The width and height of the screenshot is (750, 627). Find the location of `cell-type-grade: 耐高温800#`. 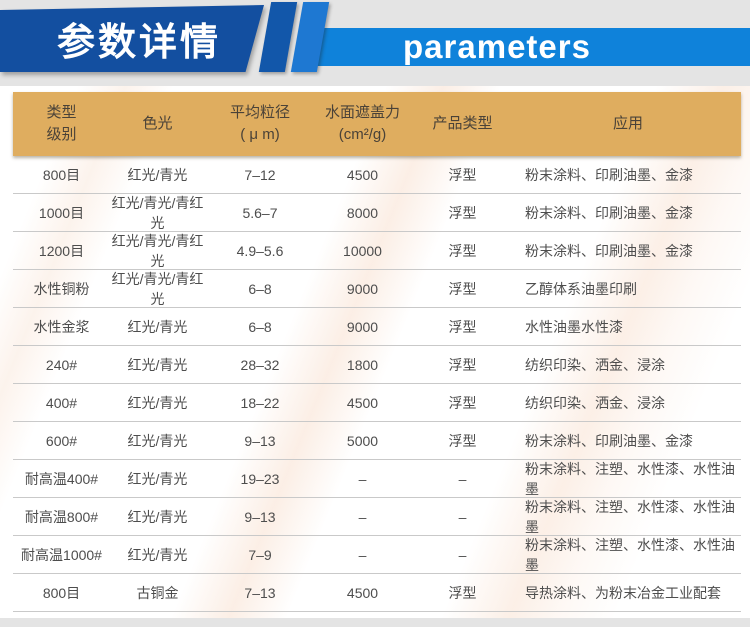

cell-type-grade: 耐高温800# is located at coordinates (61, 516).